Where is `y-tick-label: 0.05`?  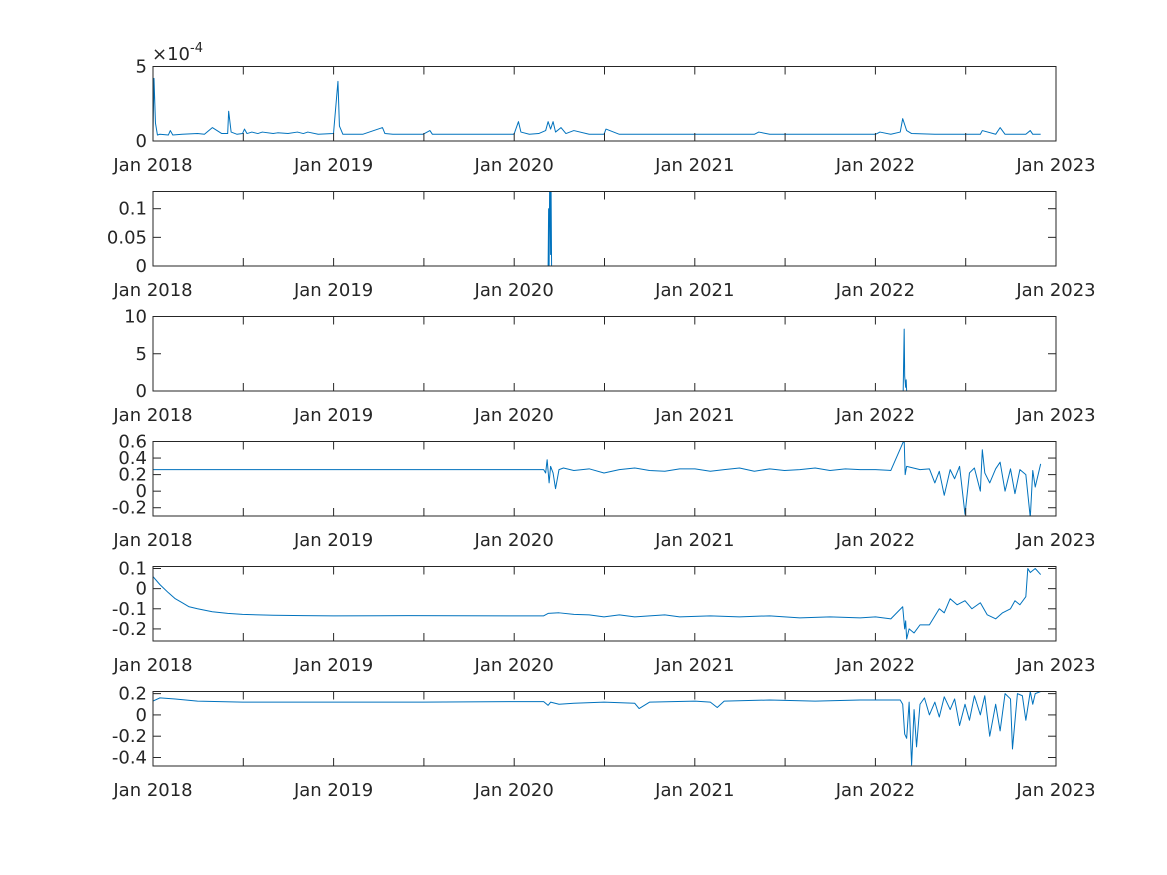 y-tick-label: 0.05 is located at coordinates (127, 237).